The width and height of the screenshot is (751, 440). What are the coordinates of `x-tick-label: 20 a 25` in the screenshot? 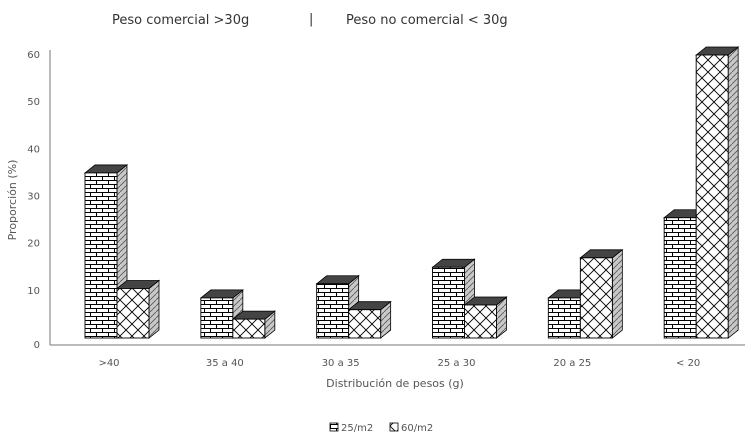 It's located at (572, 363).